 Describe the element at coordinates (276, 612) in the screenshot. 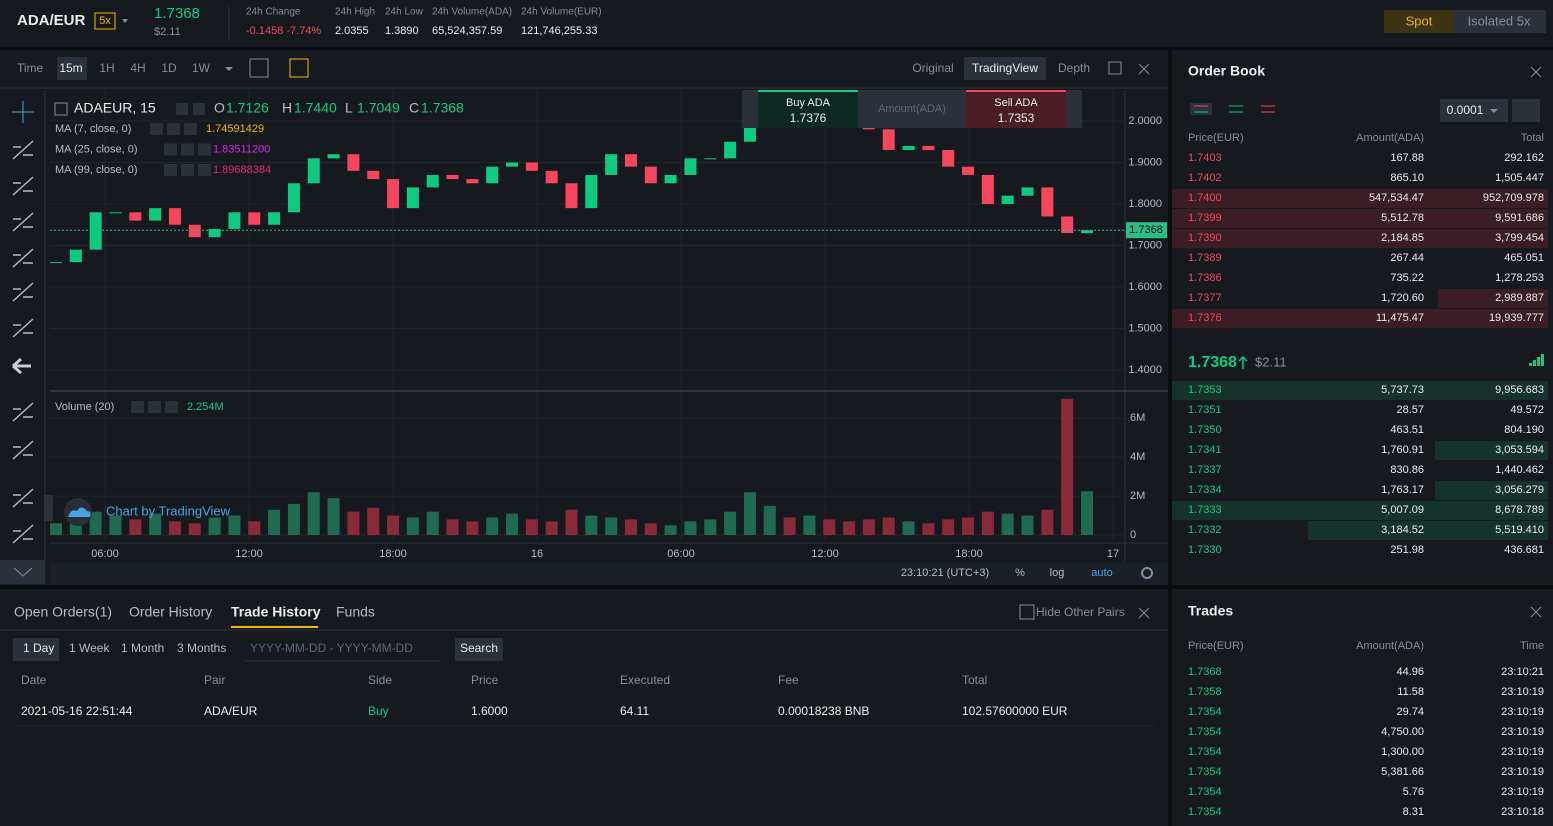

I see `tab: Trade History` at that location.